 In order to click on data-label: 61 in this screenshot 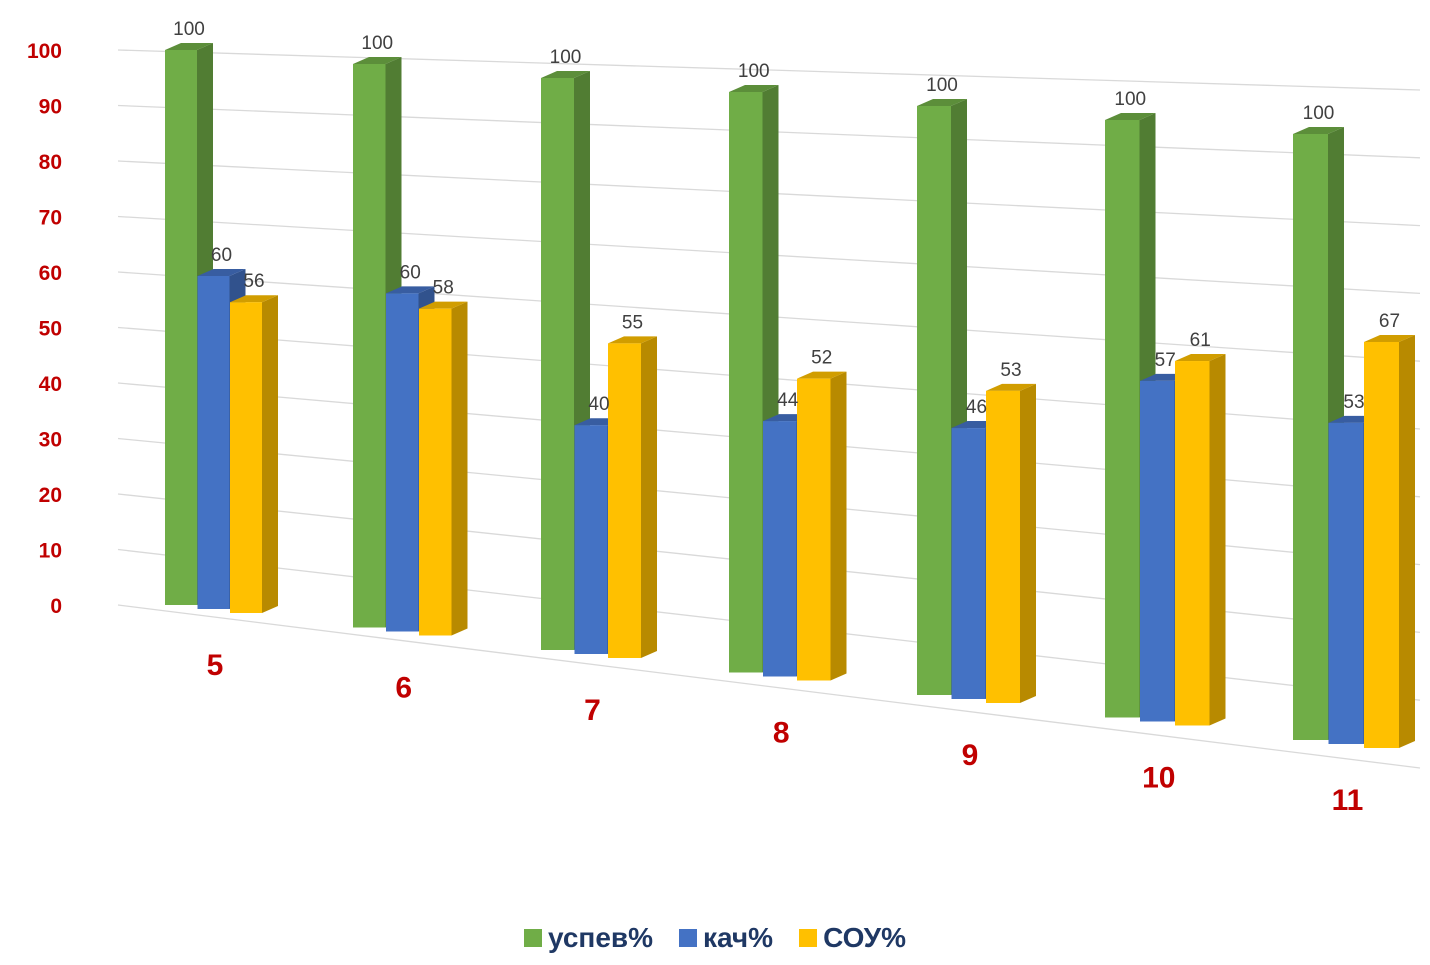, I will do `click(1200, 340)`.